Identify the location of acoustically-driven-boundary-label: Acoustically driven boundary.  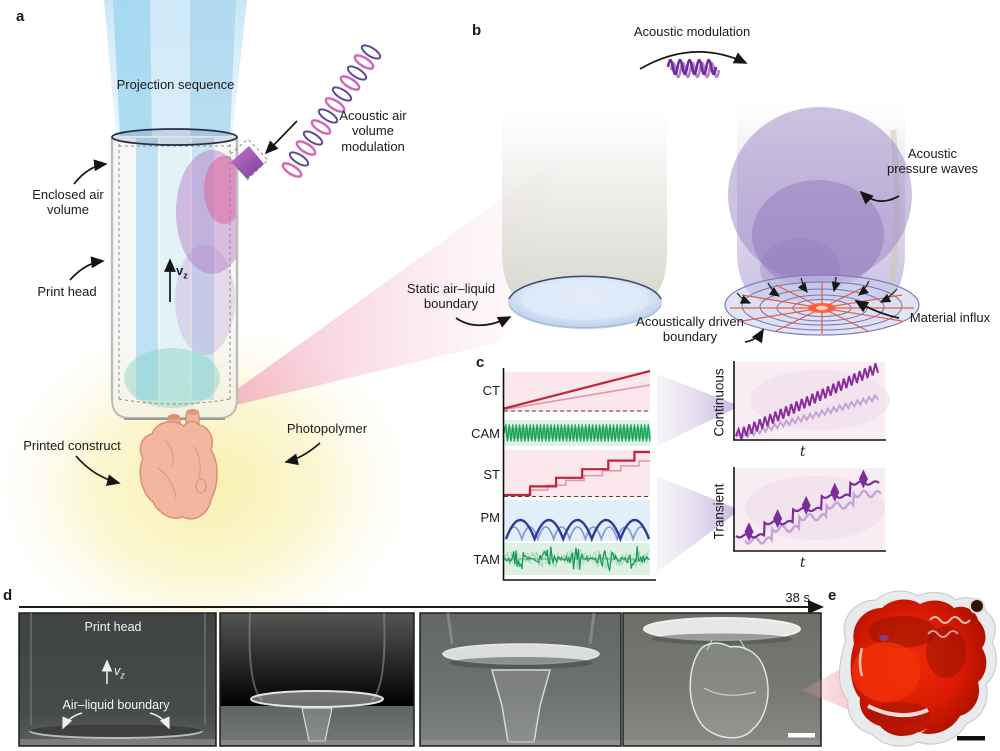
(690, 329).